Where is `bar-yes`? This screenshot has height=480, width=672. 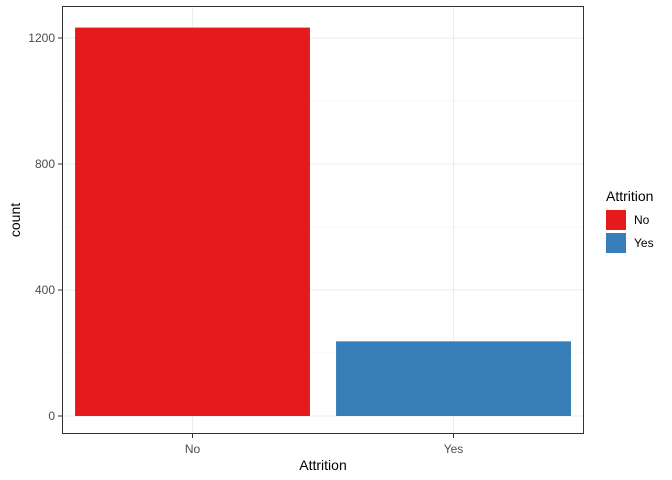 bar-yes is located at coordinates (453, 378).